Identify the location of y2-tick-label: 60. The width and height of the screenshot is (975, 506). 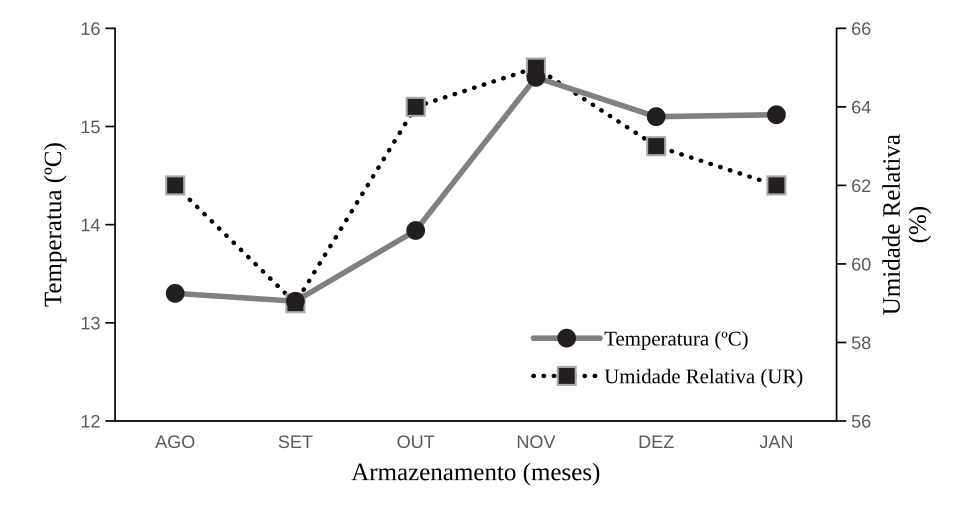
(861, 264).